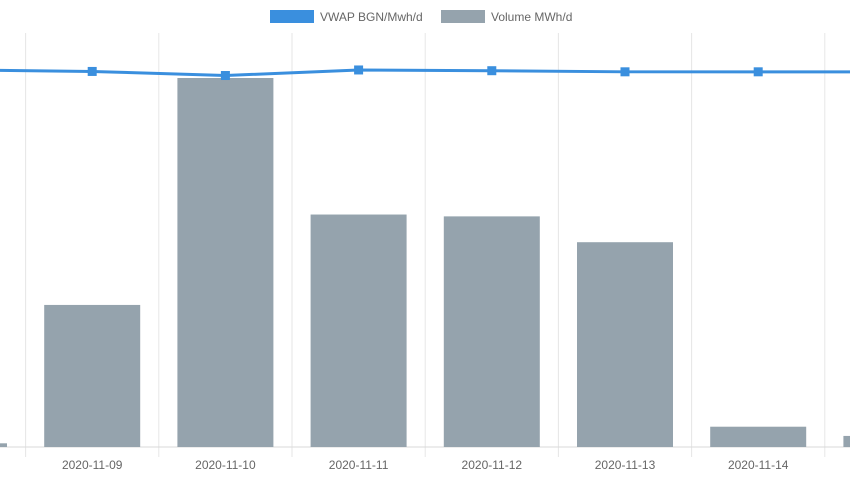  I want to click on vwap-line, so click(425, 73).